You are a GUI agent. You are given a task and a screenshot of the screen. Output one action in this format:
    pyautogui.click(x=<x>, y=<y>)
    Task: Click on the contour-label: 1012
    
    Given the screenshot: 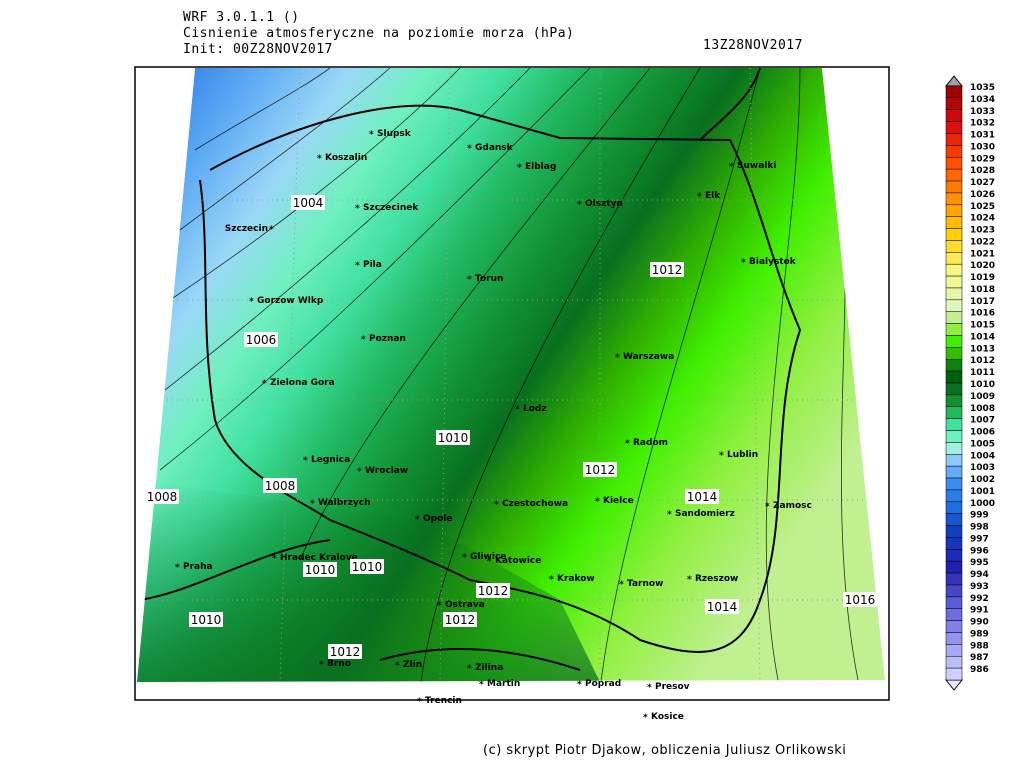 What is the action you would take?
    pyautogui.click(x=600, y=470)
    